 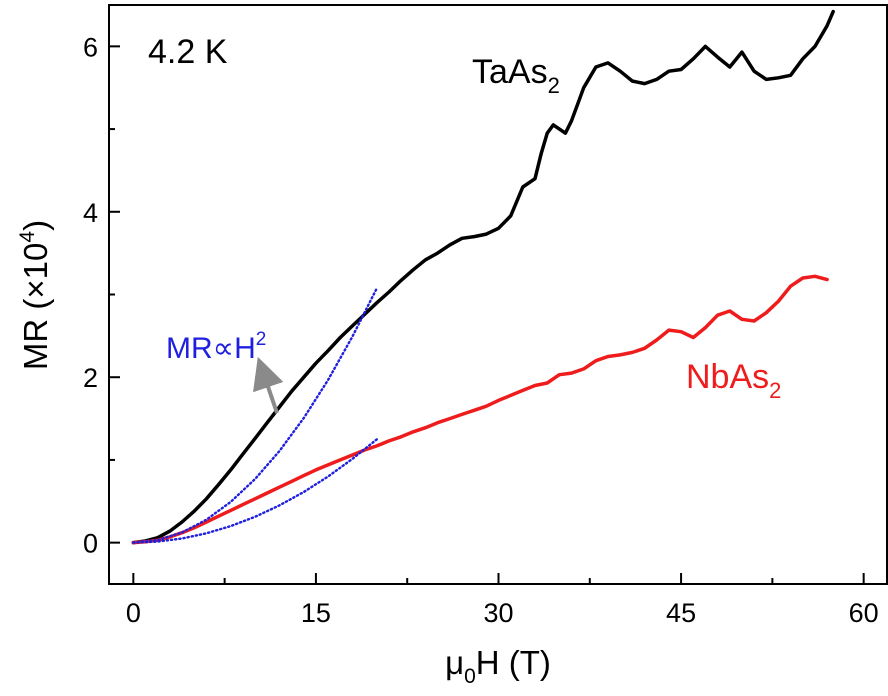 I want to click on nbas2-series-label: NbAs2, so click(x=733, y=380).